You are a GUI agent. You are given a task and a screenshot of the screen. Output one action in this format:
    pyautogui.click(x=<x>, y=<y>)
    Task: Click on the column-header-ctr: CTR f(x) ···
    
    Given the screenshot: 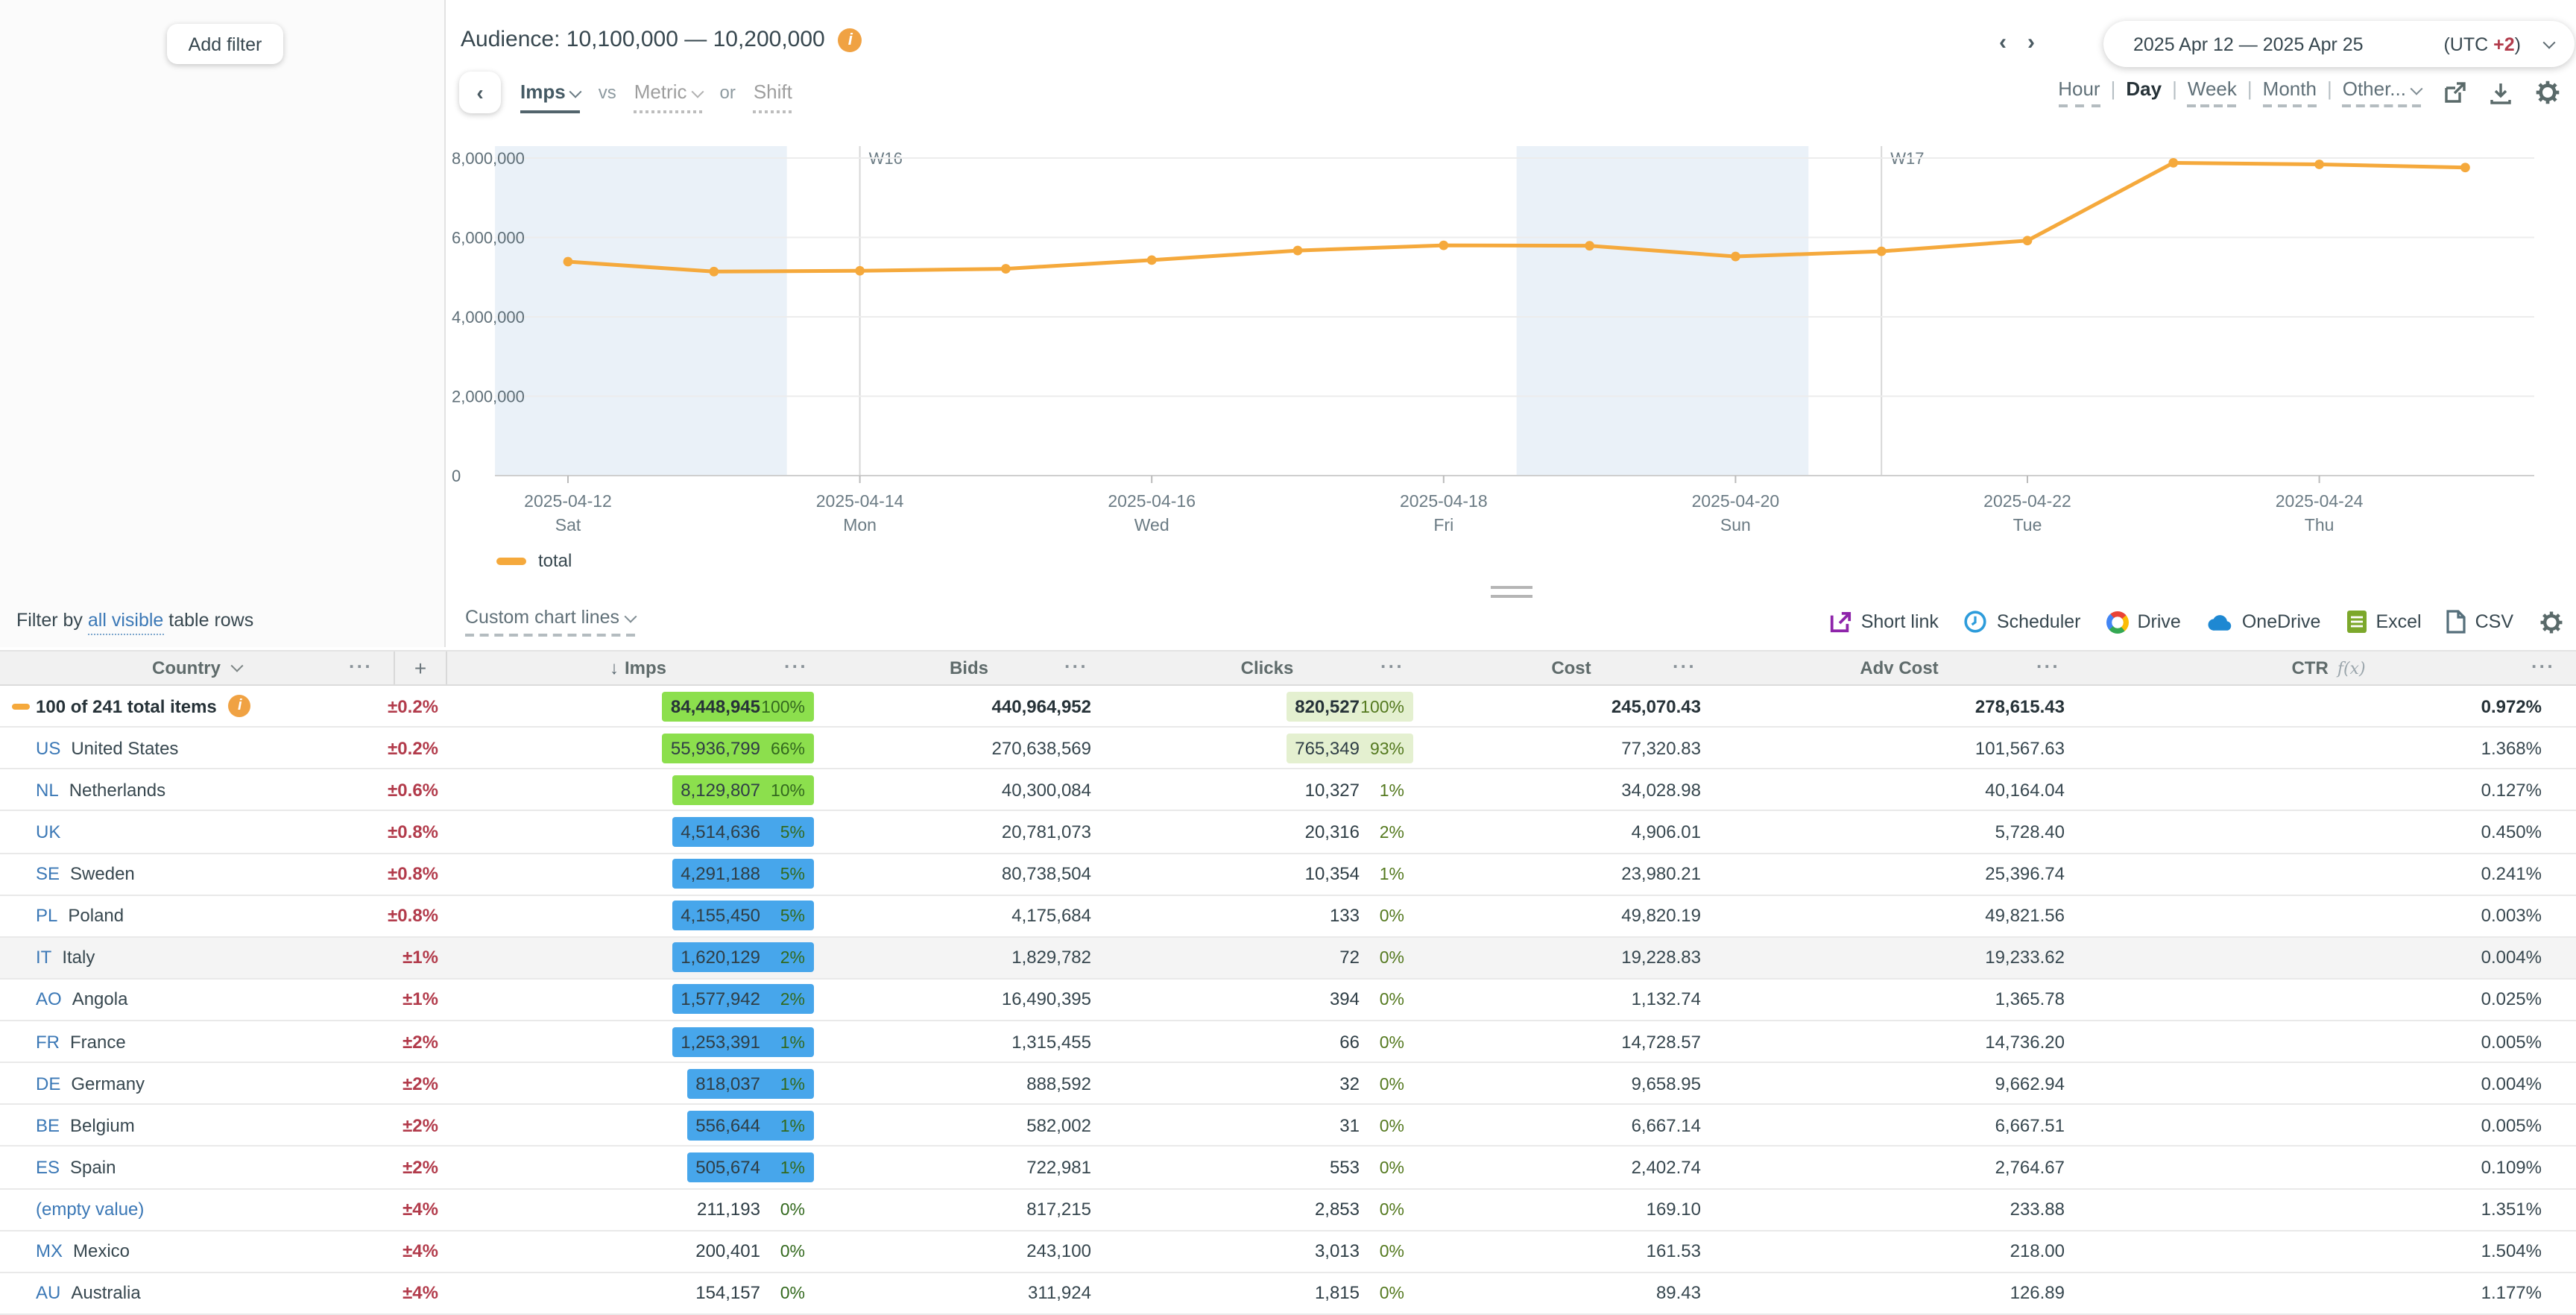 What is the action you would take?
    pyautogui.click(x=2328, y=668)
    